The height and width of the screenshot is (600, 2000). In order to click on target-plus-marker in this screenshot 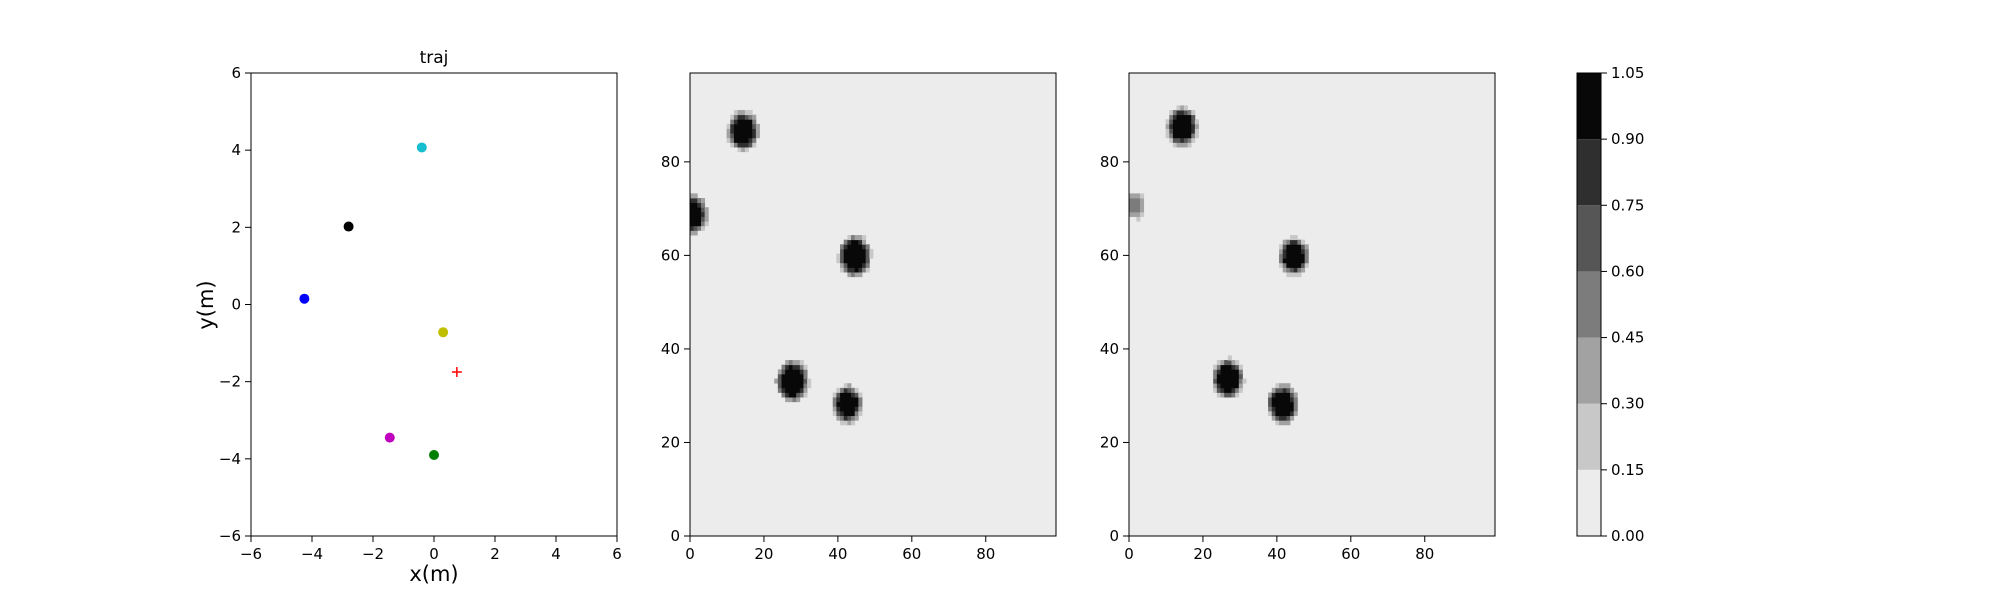, I will do `click(456, 372)`.